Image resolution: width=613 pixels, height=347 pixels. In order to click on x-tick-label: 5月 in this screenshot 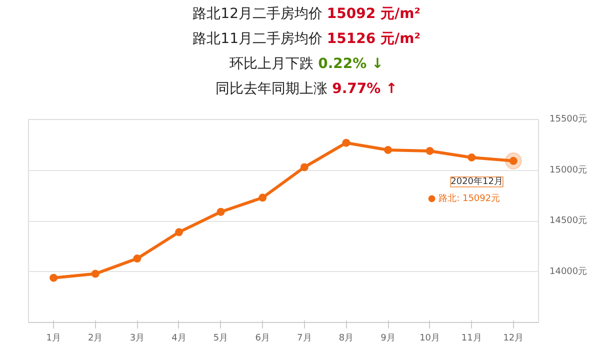, I will do `click(220, 339)`.